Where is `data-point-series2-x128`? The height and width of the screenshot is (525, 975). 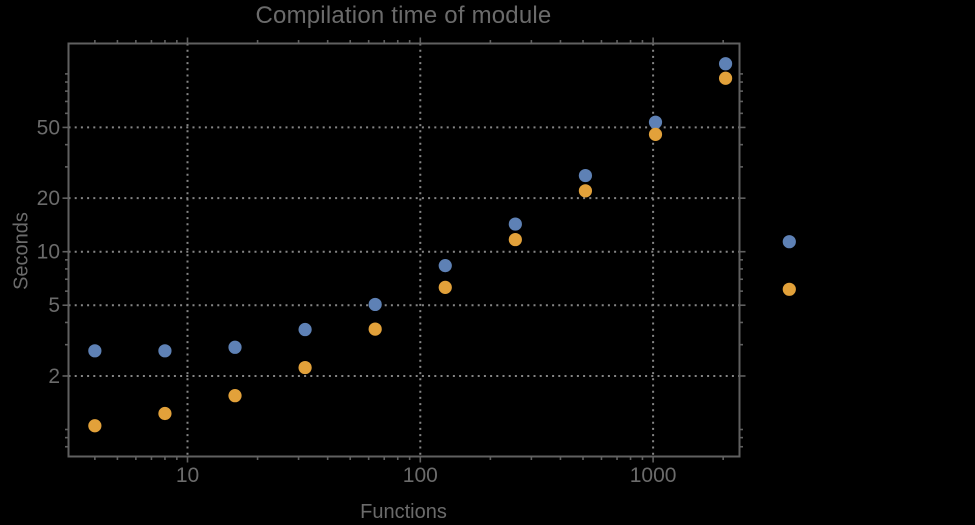
data-point-series2-x128 is located at coordinates (445, 287).